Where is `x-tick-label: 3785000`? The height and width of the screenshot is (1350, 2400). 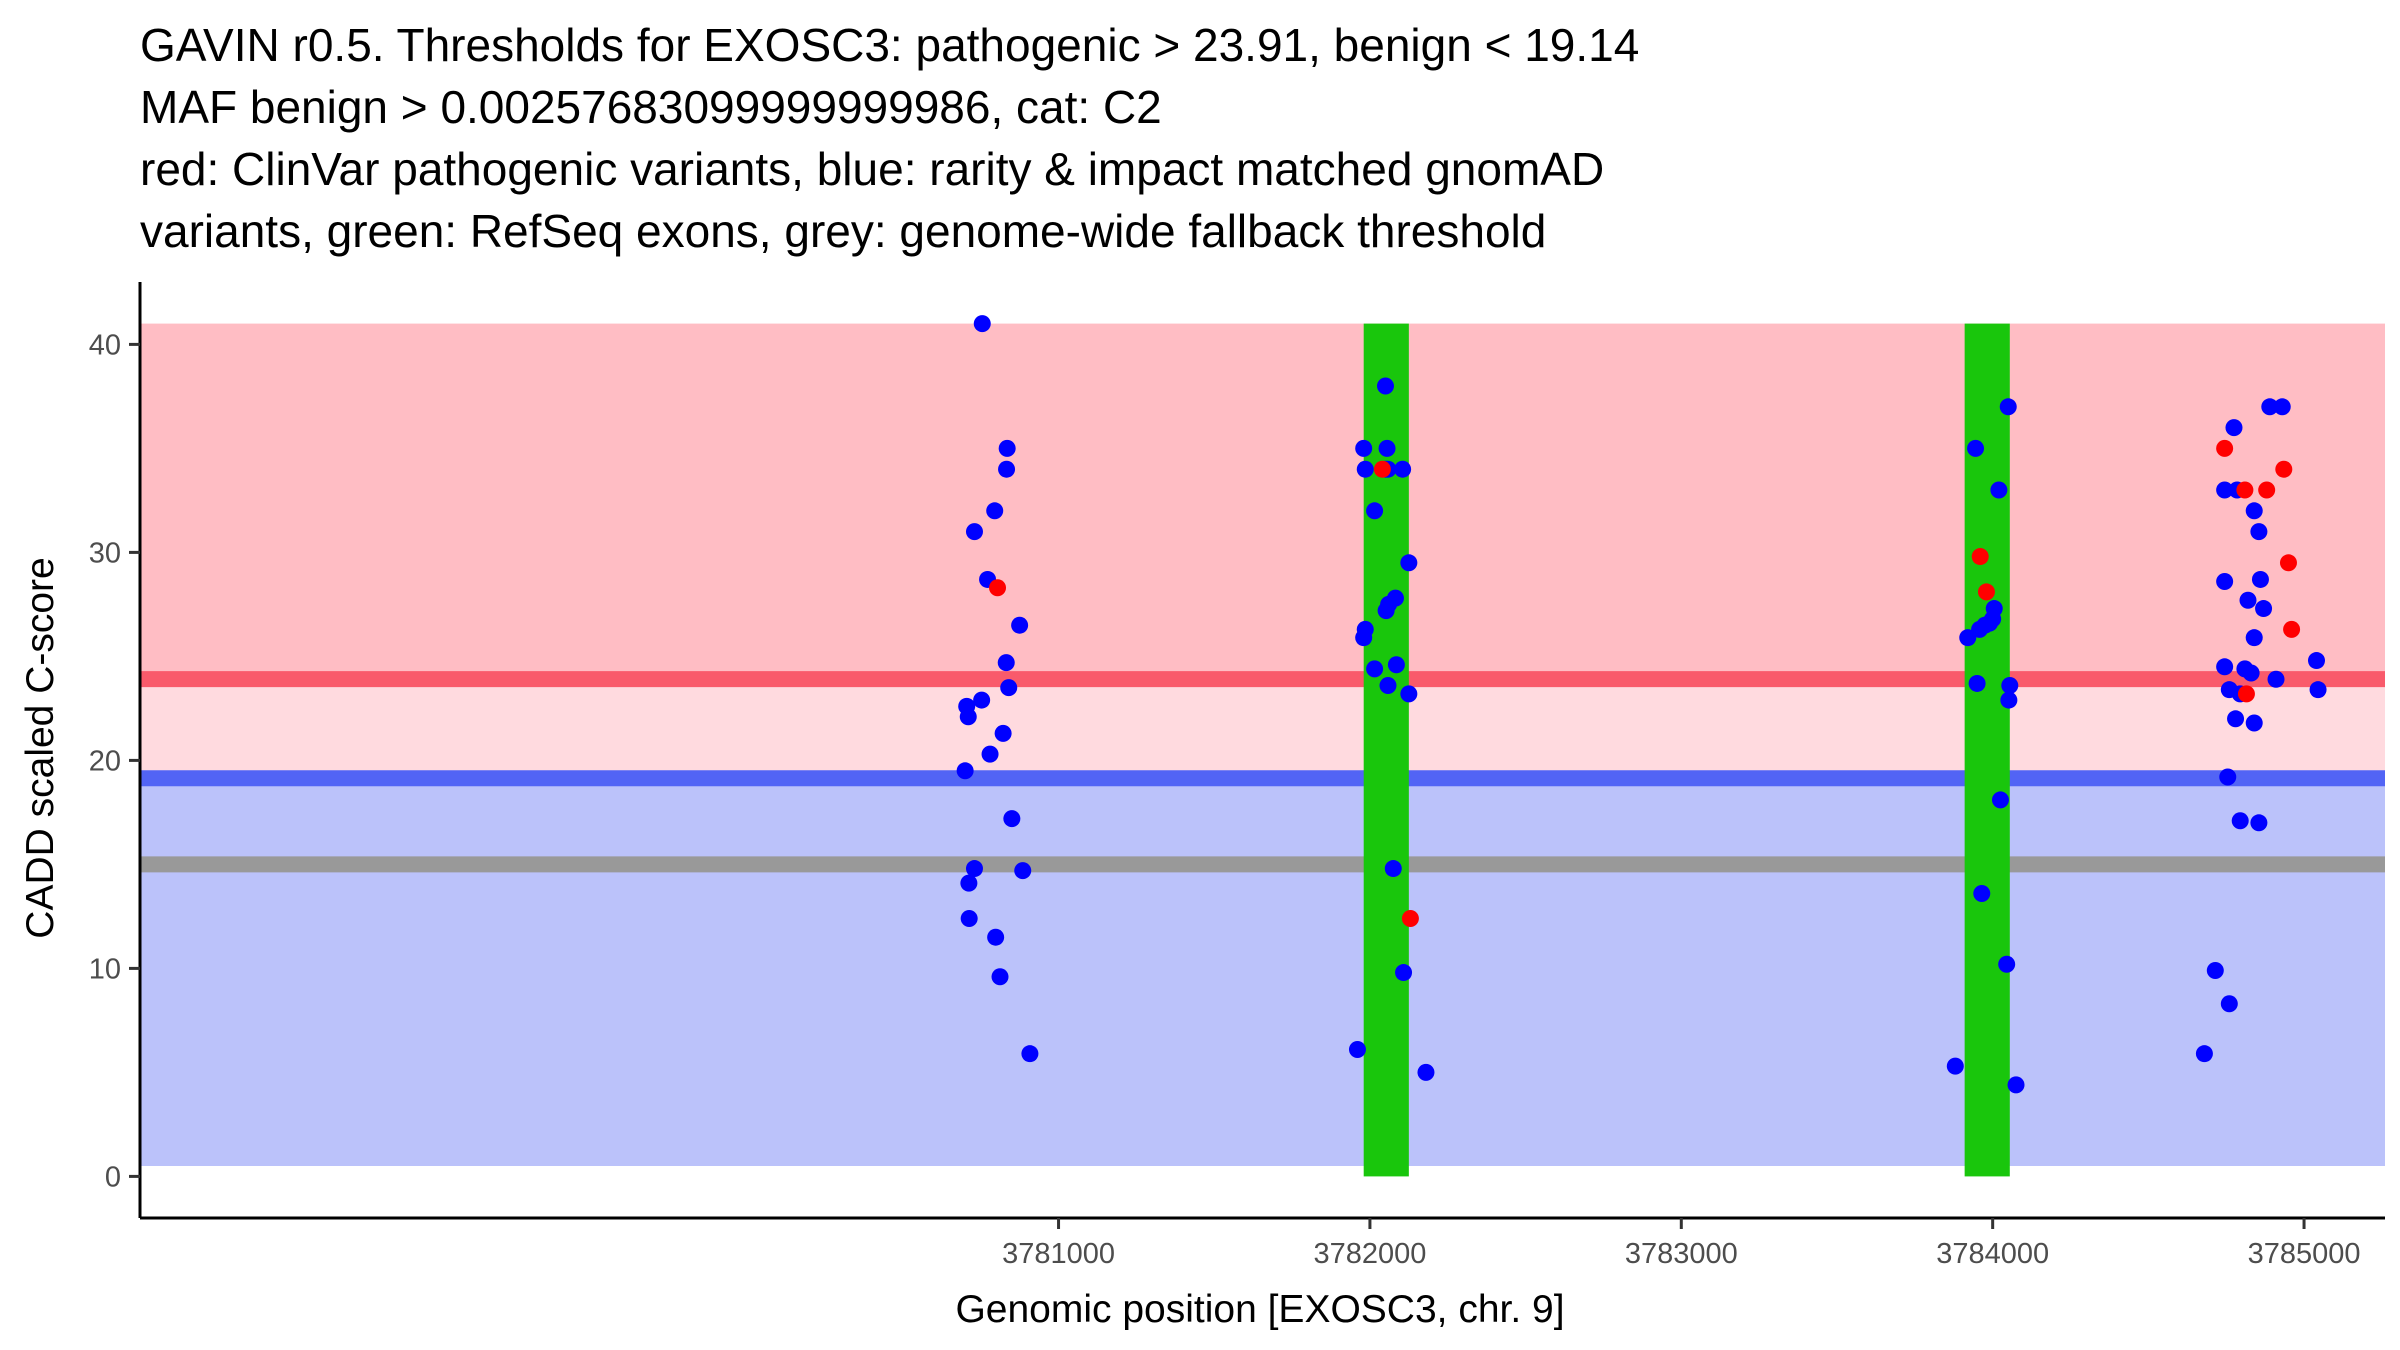 x-tick-label: 3785000 is located at coordinates (2304, 1254).